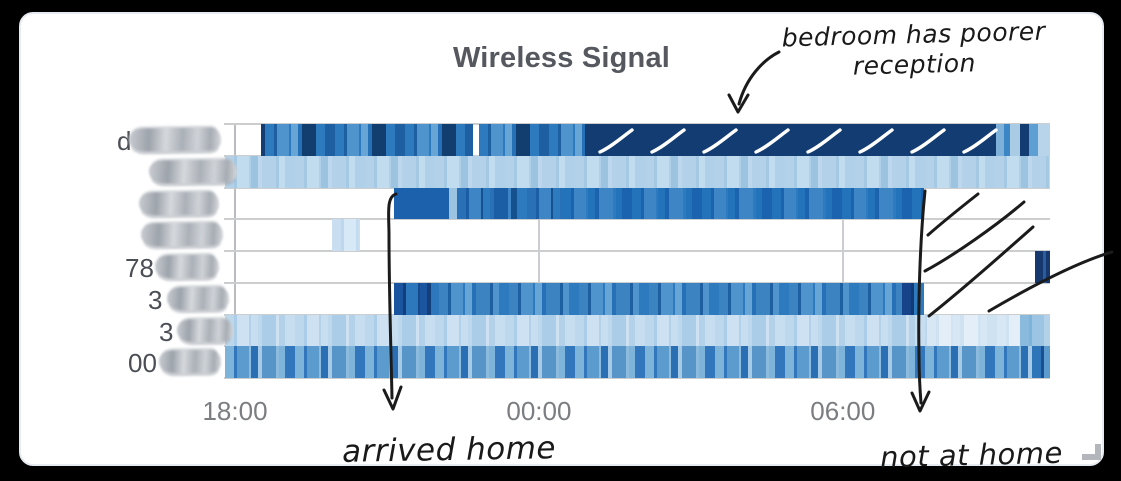 This screenshot has height=481, width=1121. Describe the element at coordinates (139, 268) in the screenshot. I see `device-label-visible-text: 78` at that location.